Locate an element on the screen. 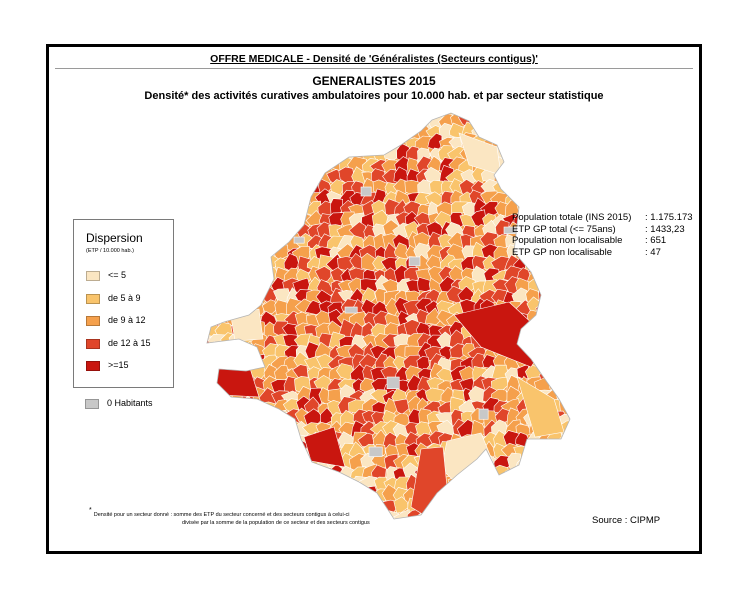 This screenshot has width=750, height=600. stat-value: : 651 is located at coordinates (656, 240).